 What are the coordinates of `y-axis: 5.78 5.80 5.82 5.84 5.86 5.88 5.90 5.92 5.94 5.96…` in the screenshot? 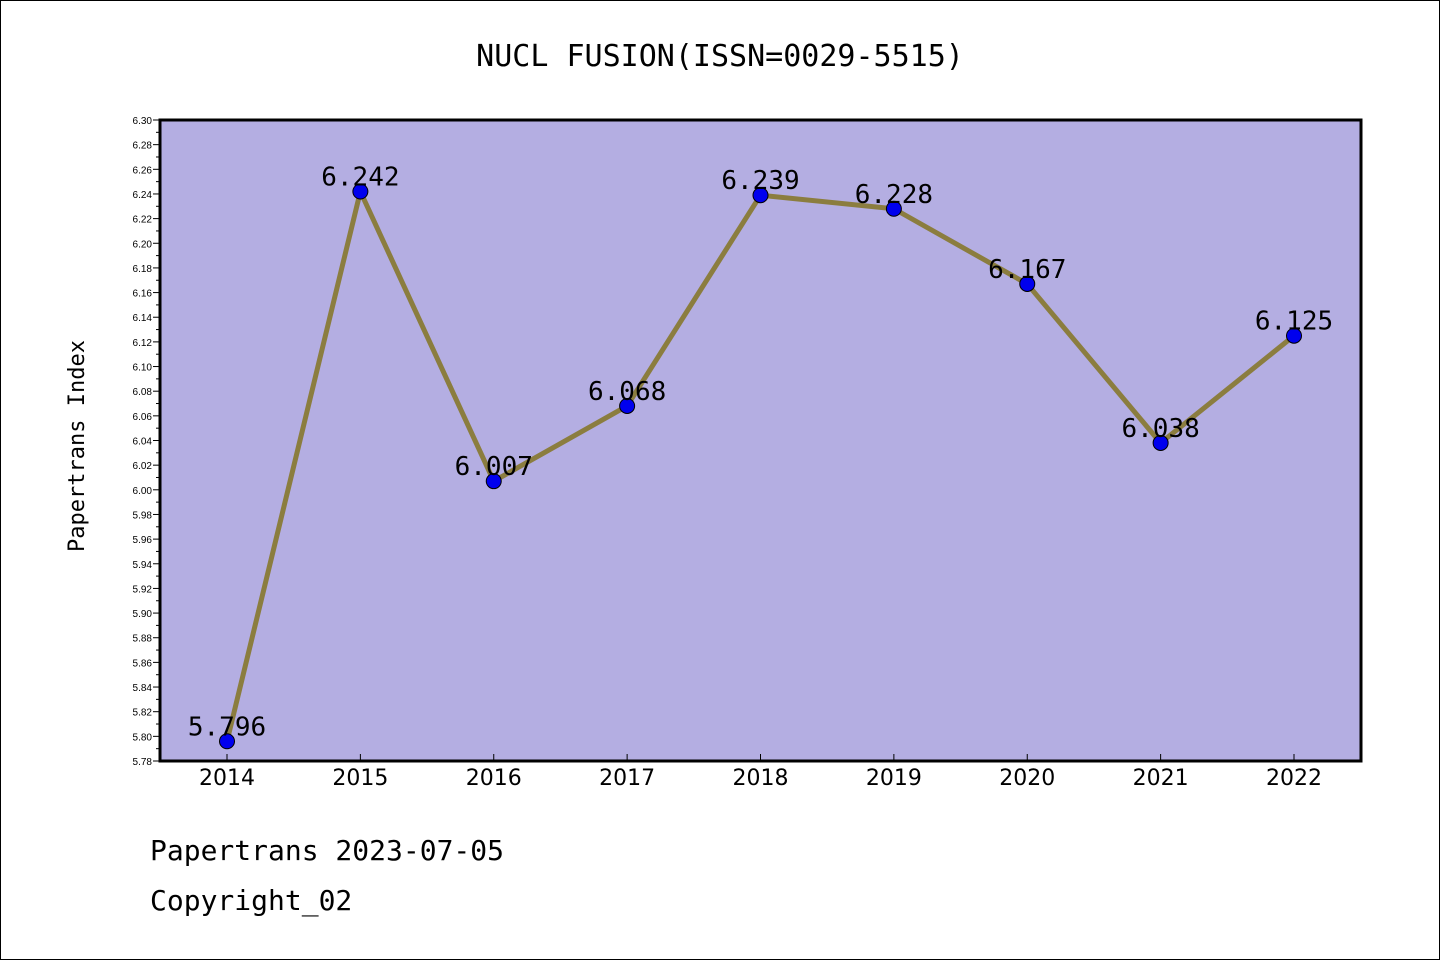 It's located at (146, 442).